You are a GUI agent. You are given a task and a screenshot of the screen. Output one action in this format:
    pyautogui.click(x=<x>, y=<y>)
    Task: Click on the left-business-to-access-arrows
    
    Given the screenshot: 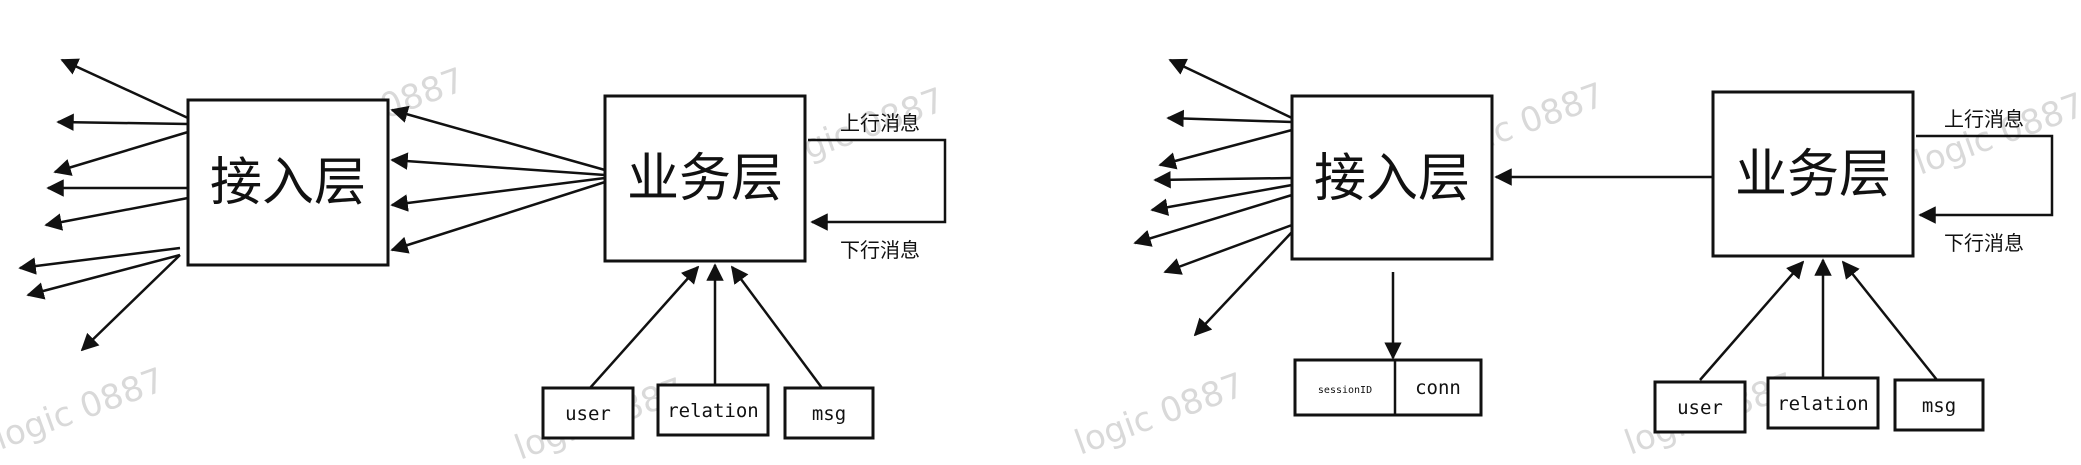 What is the action you would take?
    pyautogui.click(x=498, y=179)
    